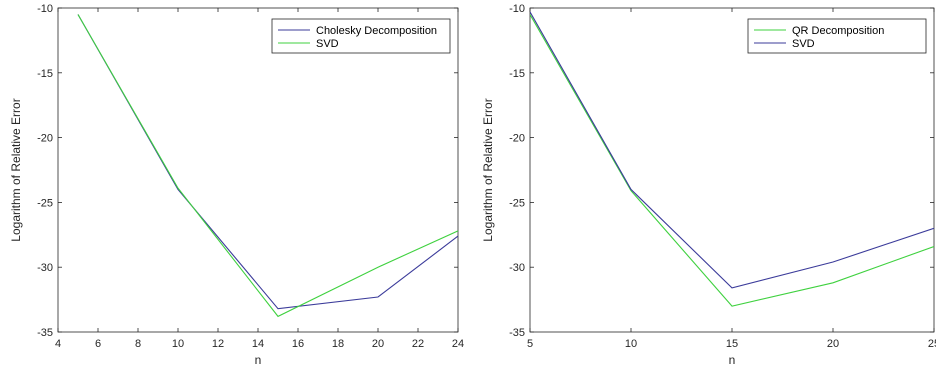 The height and width of the screenshot is (373, 936). What do you see at coordinates (58, 344) in the screenshot?
I see `x-tick-label: 4` at bounding box center [58, 344].